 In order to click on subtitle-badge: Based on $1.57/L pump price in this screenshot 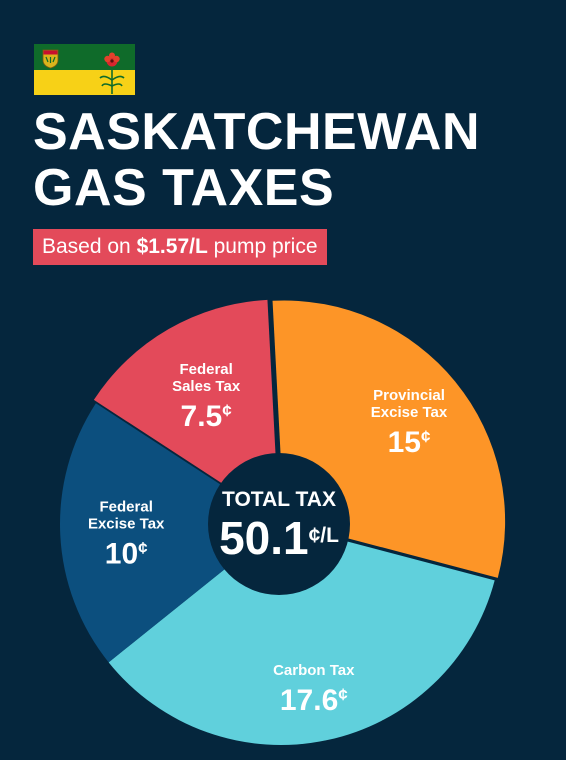, I will do `click(180, 247)`.